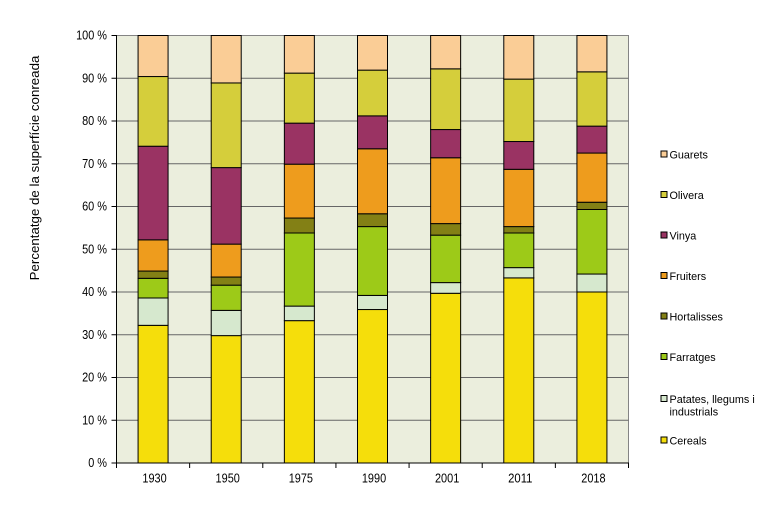 The image size is (769, 509). I want to click on svg-text: 10 %, so click(94, 419).